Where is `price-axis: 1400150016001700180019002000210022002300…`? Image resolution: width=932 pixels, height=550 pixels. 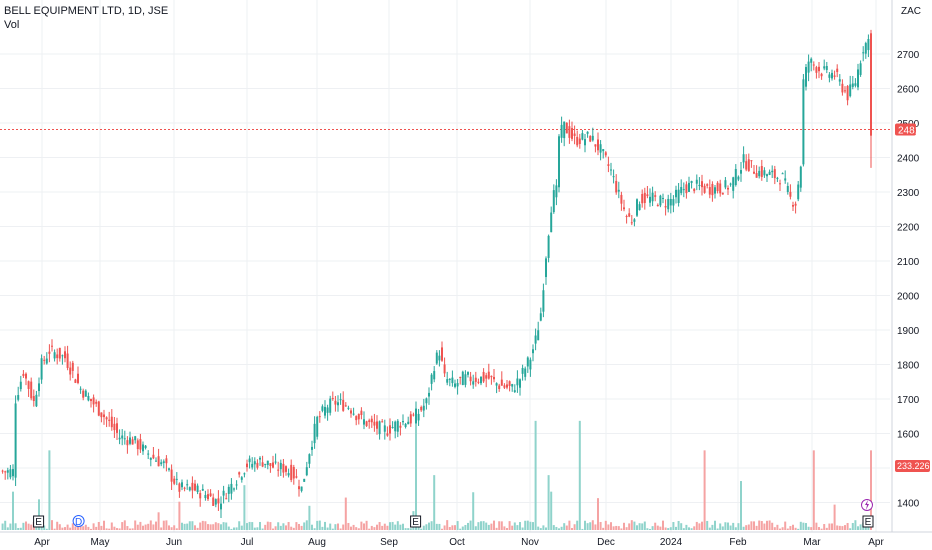 price-axis: 1400150016001700180019002000210022002300… is located at coordinates (908, 280).